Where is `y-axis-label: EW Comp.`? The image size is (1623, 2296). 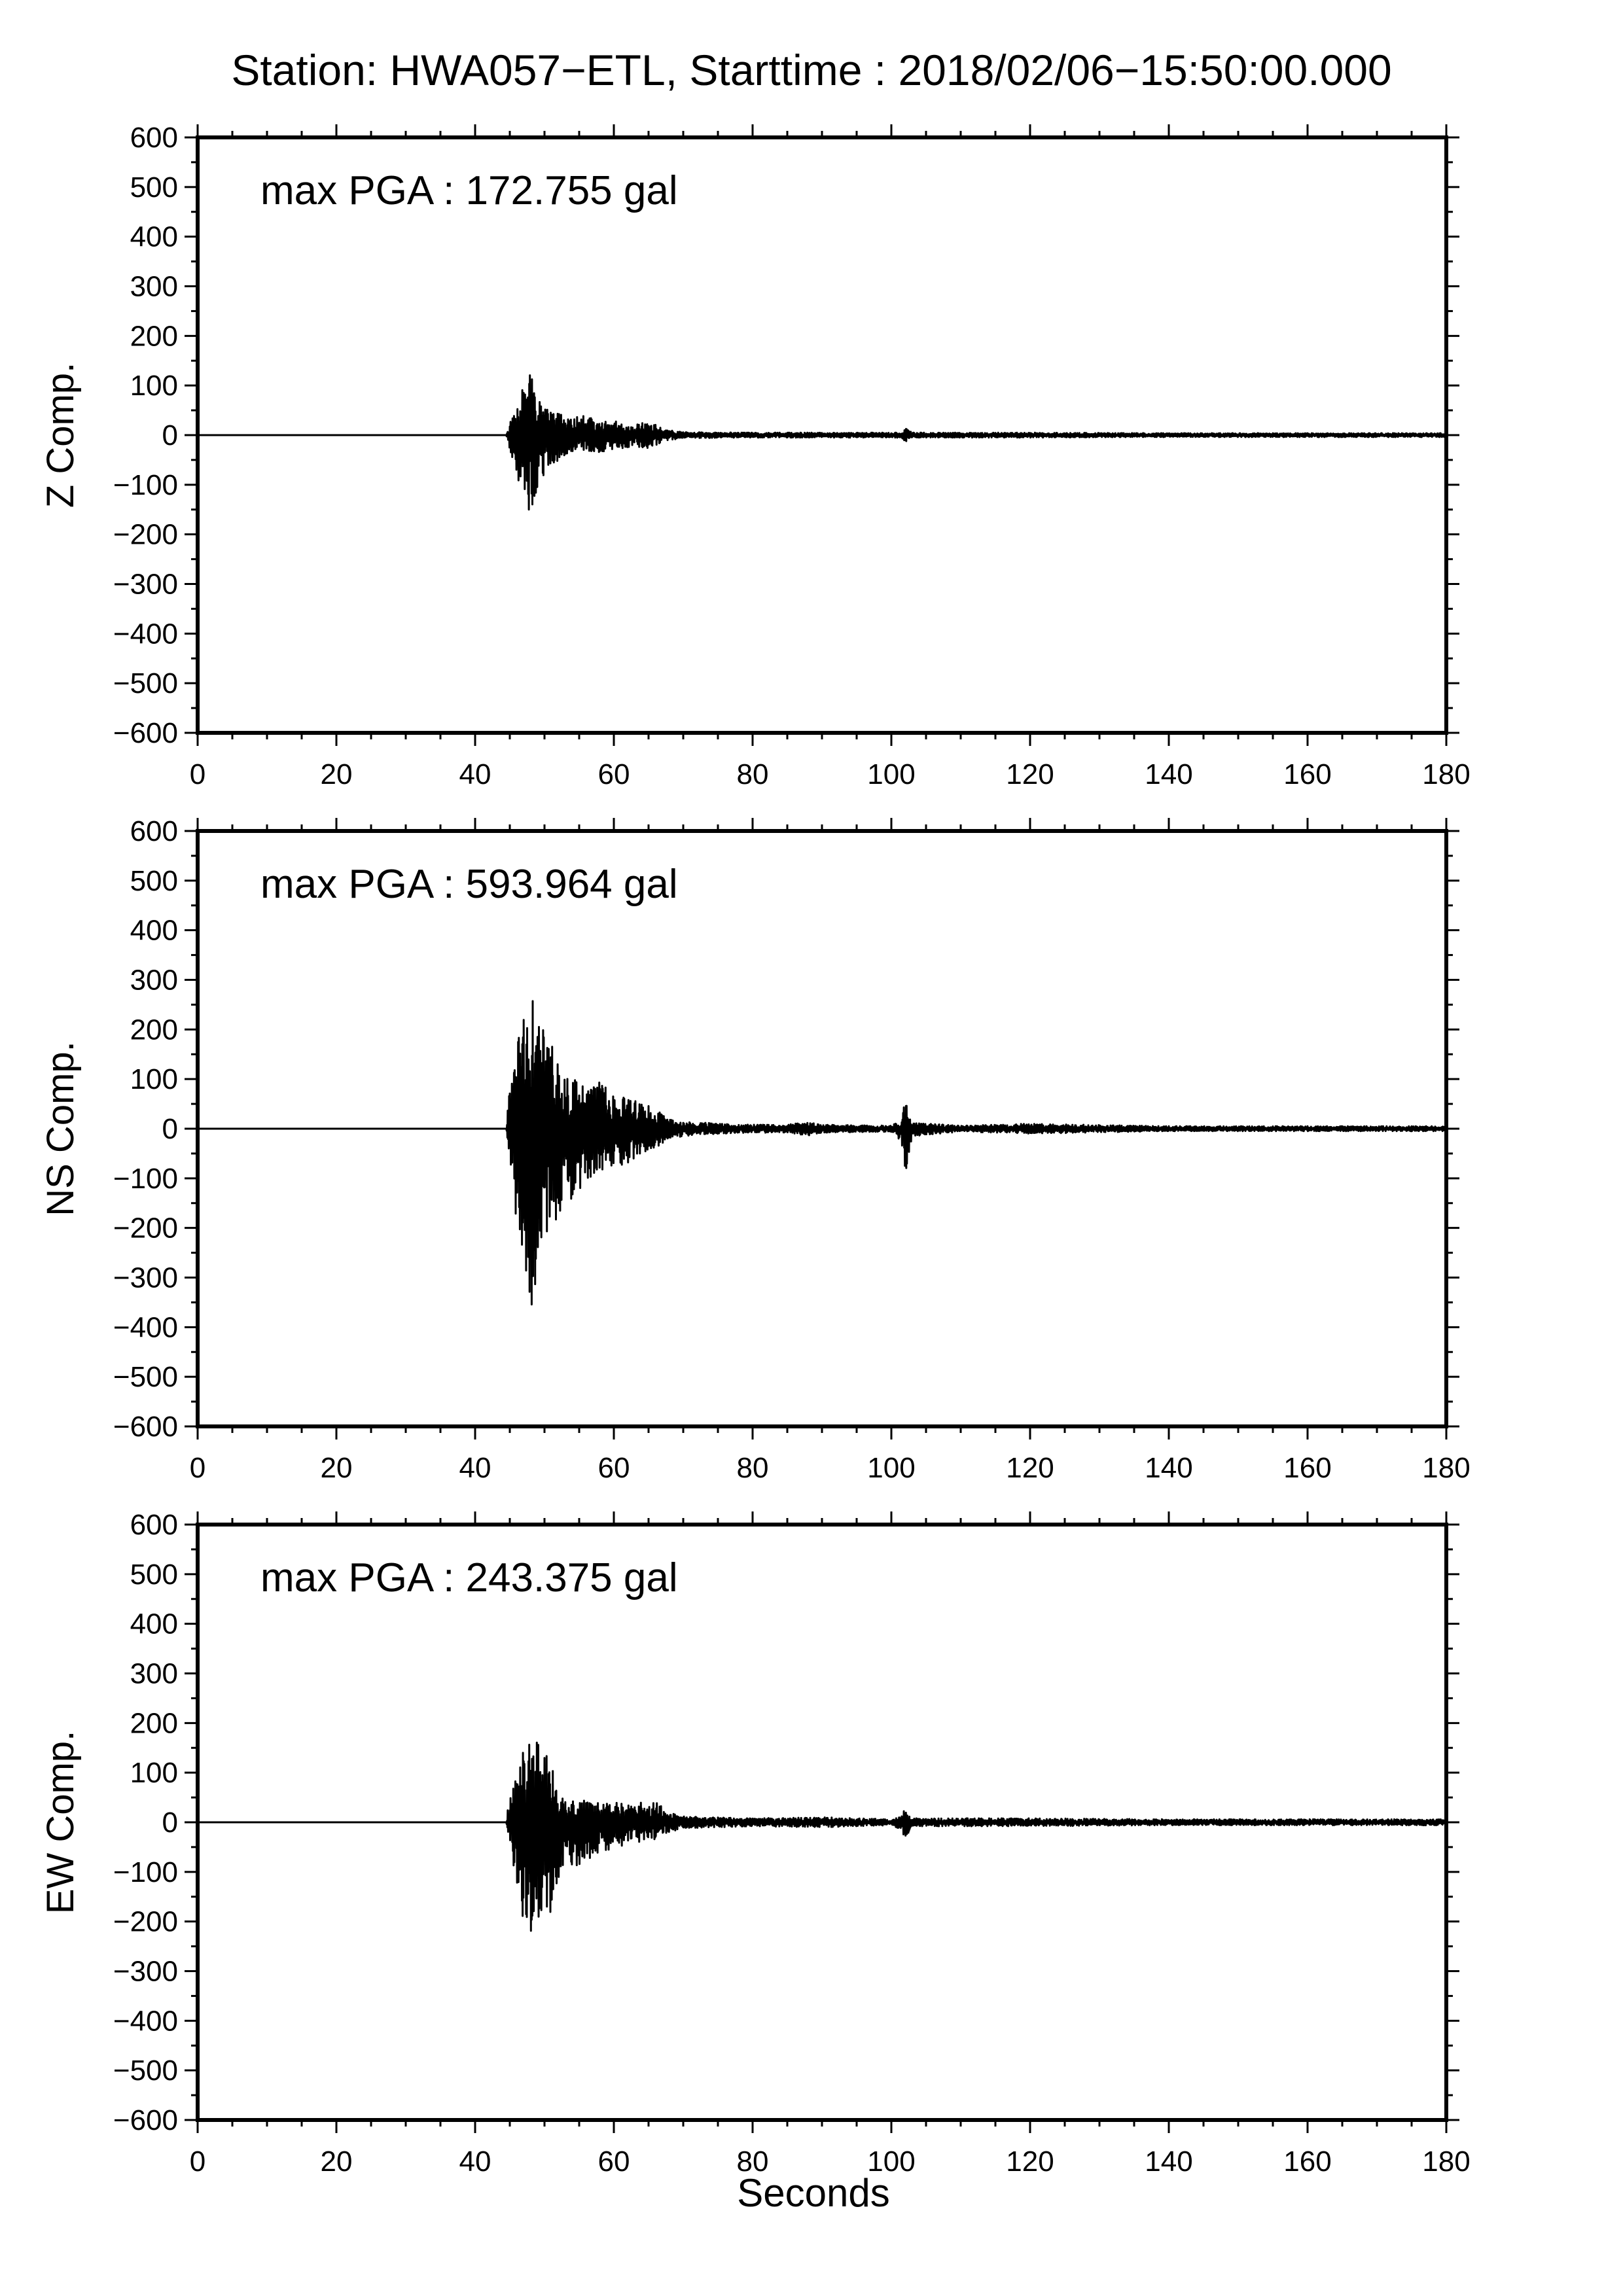 y-axis-label: EW Comp. is located at coordinates (60, 1823).